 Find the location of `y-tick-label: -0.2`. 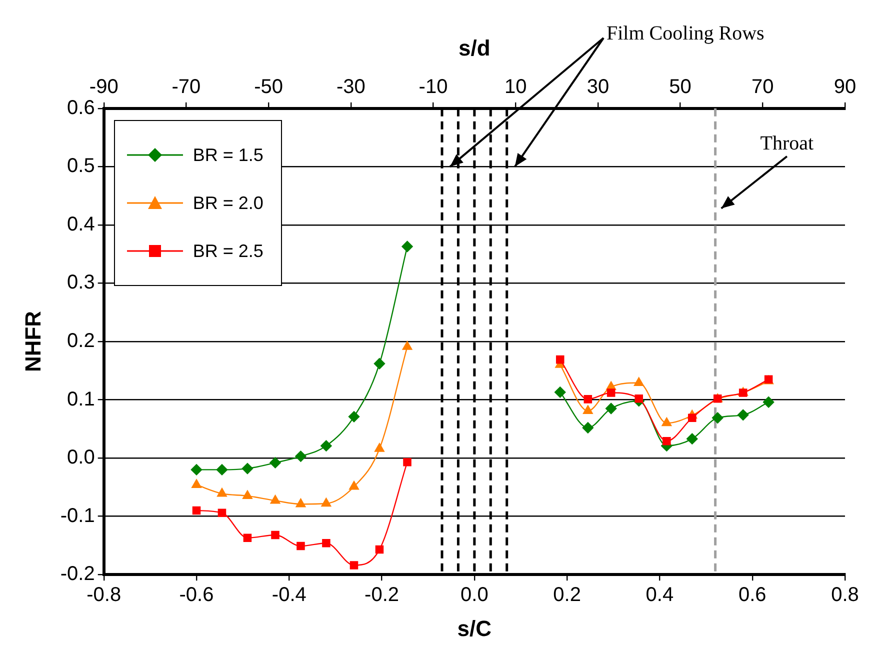

y-tick-label: -0.2 is located at coordinates (77, 574).